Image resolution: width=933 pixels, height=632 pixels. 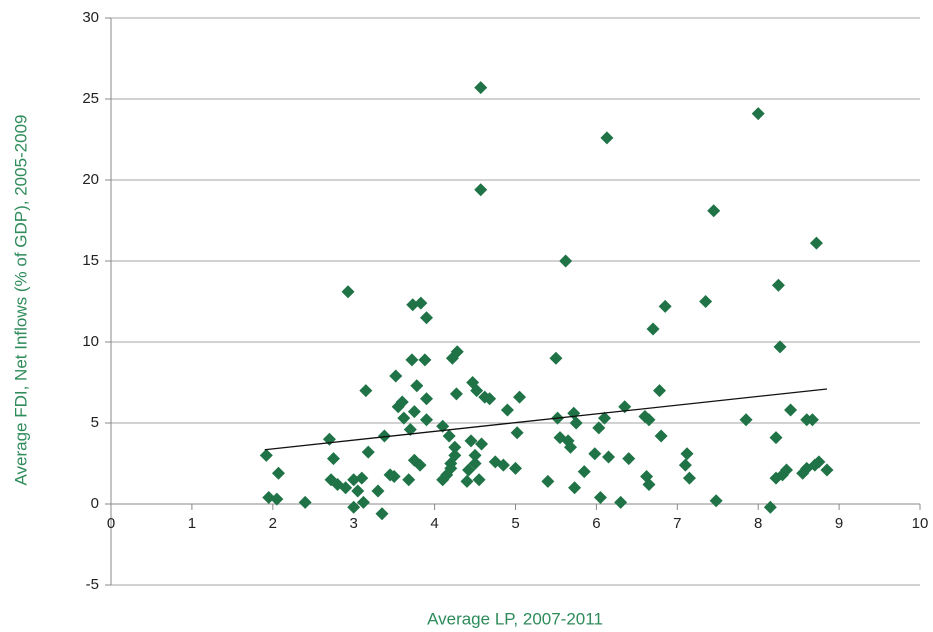 What do you see at coordinates (90, 260) in the screenshot?
I see `y-tick-label: 15` at bounding box center [90, 260].